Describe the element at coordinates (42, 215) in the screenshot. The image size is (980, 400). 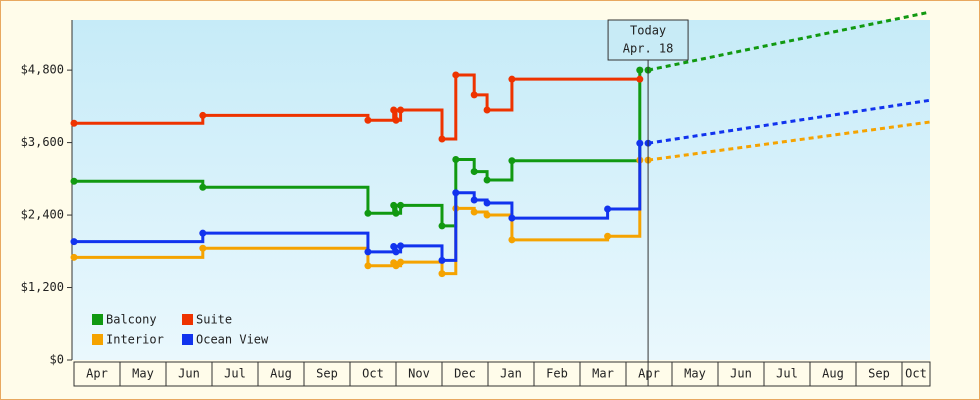
I see `y-tick-label: $2,400` at that location.